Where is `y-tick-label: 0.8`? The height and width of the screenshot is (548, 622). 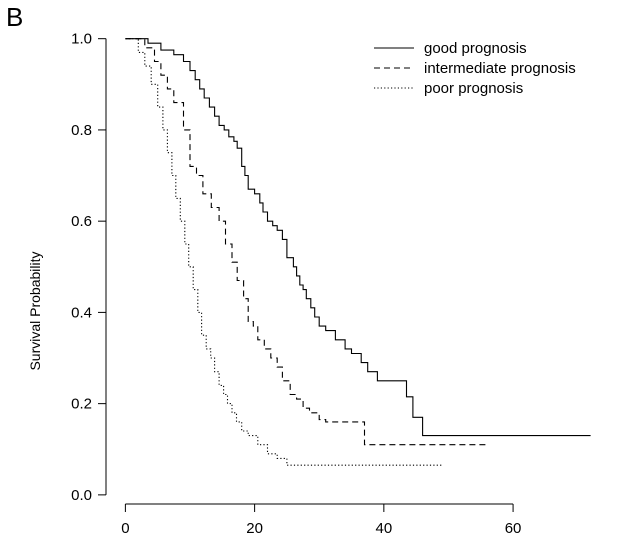
y-tick-label: 0.8 is located at coordinates (81, 130).